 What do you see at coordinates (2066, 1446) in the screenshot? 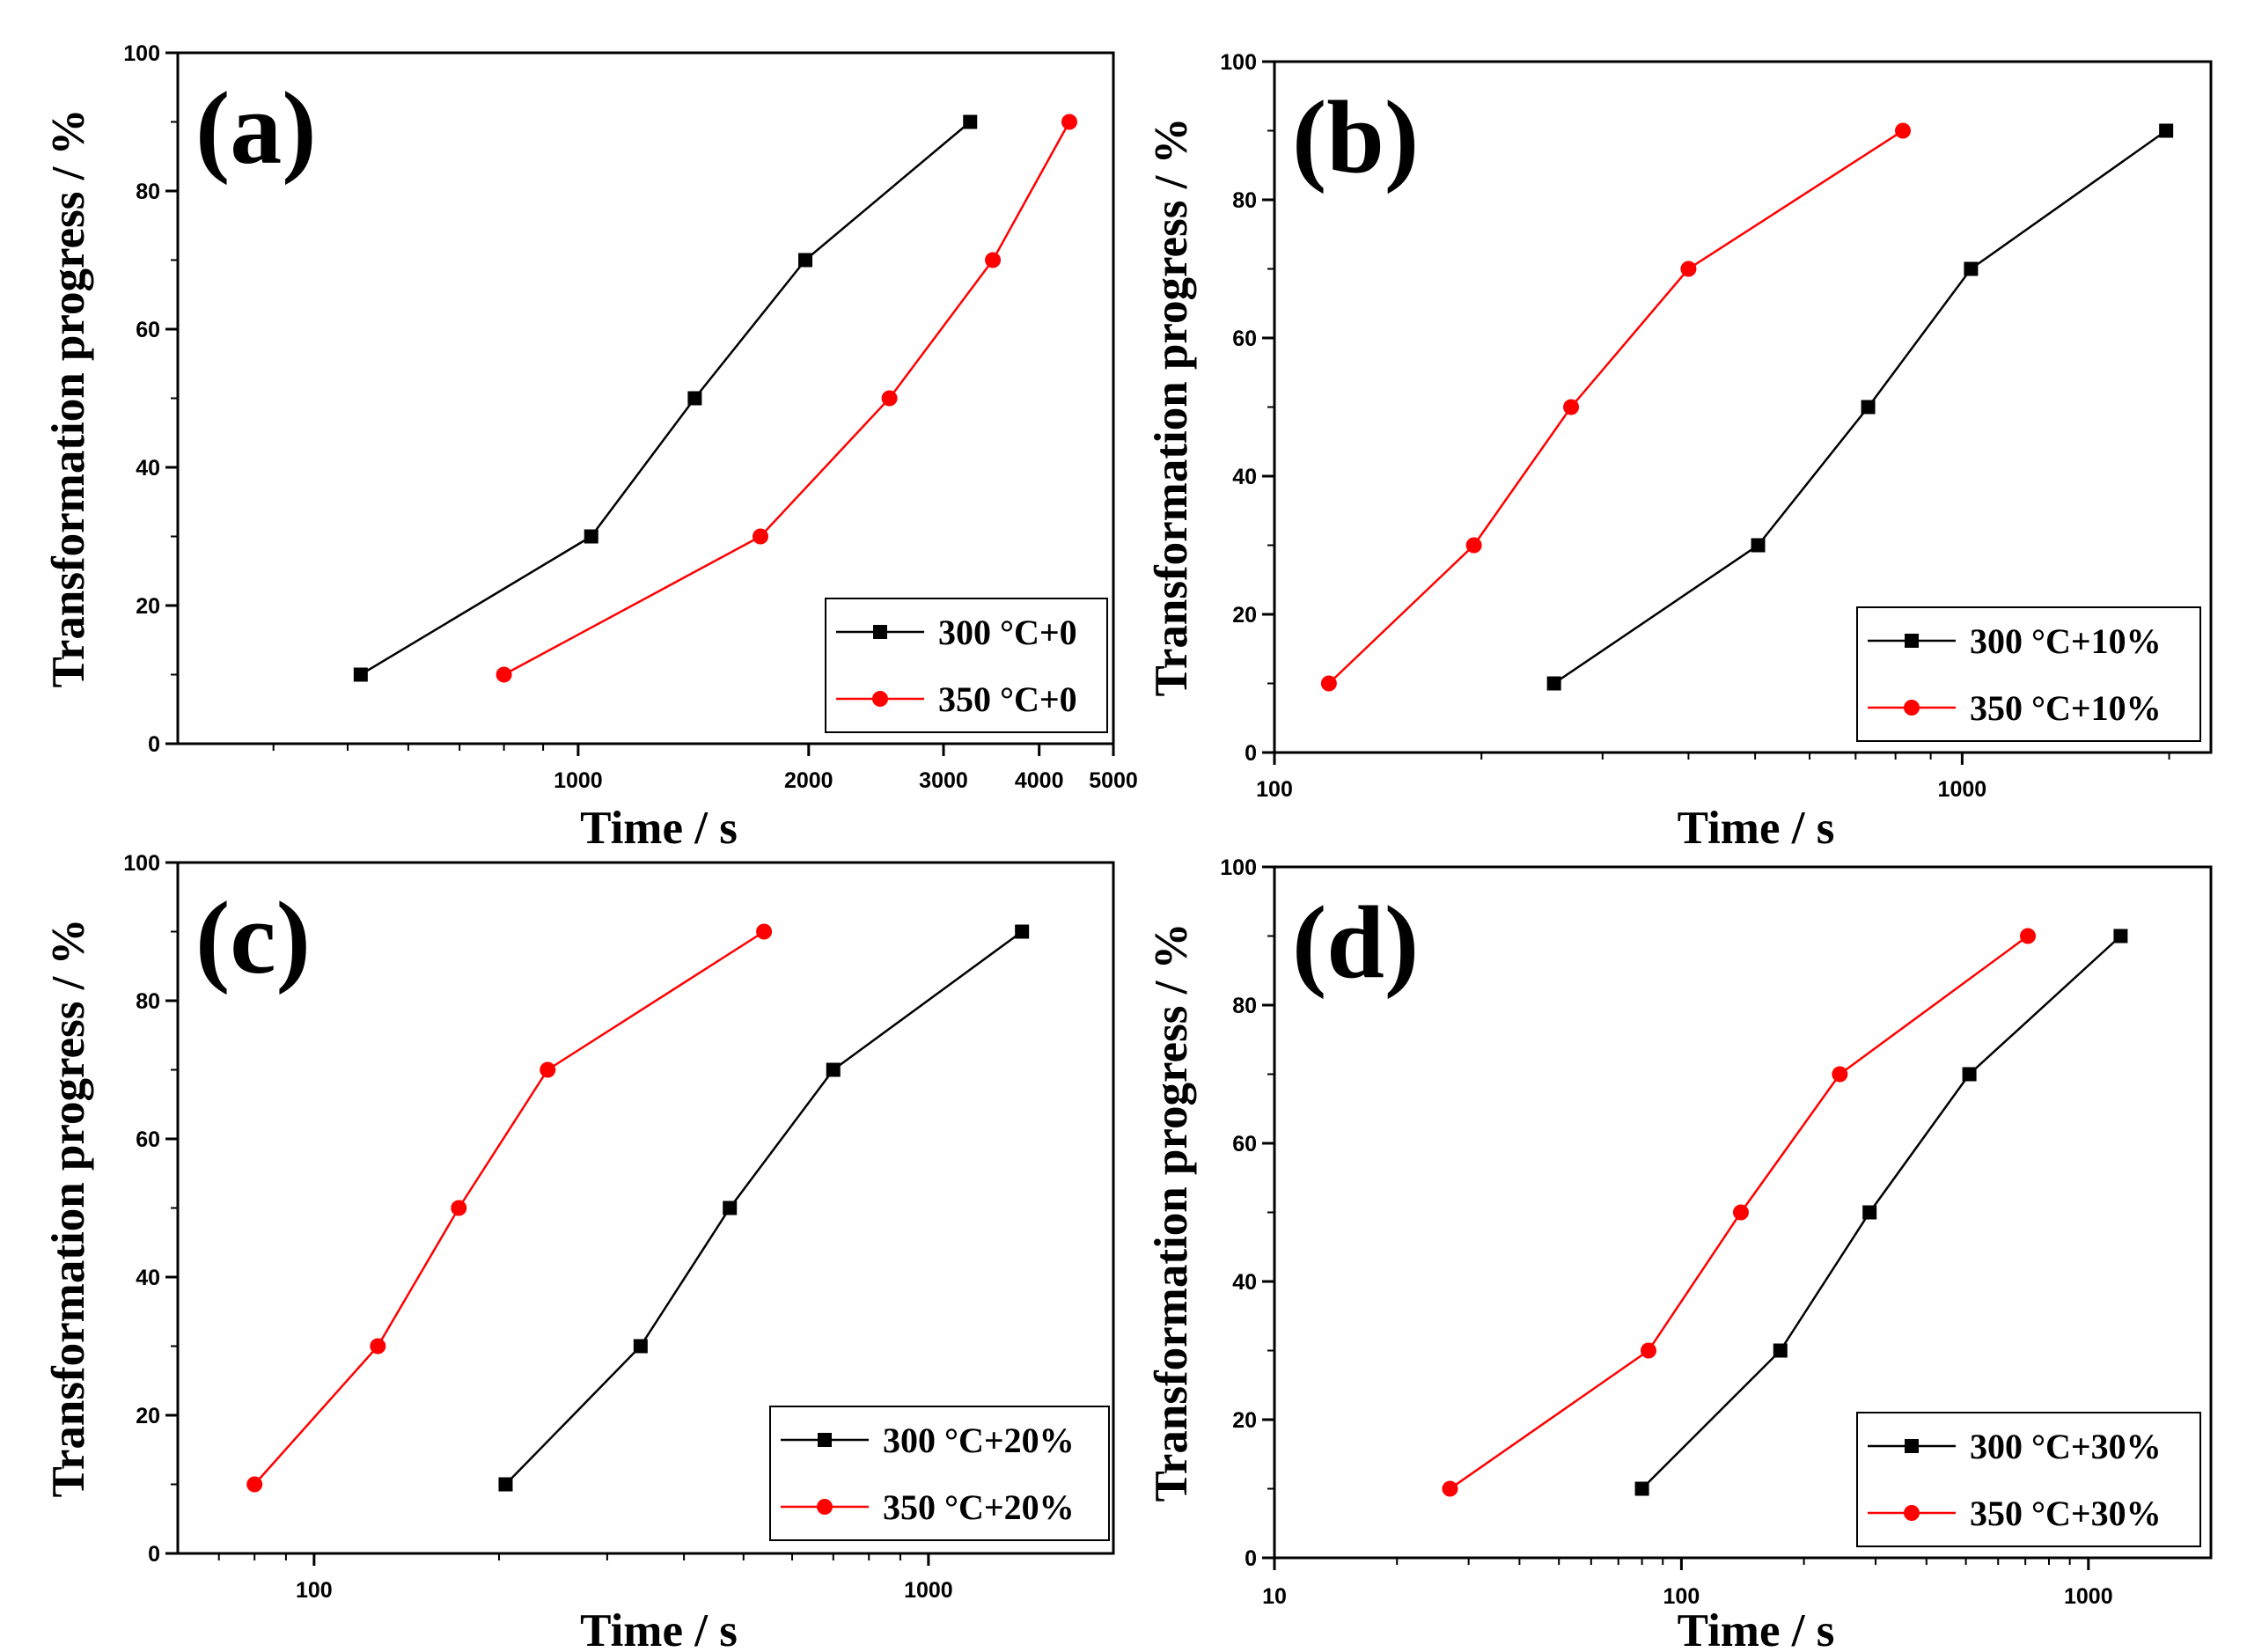
I see `legend-entry-label: 300 °C+30%` at bounding box center [2066, 1446].